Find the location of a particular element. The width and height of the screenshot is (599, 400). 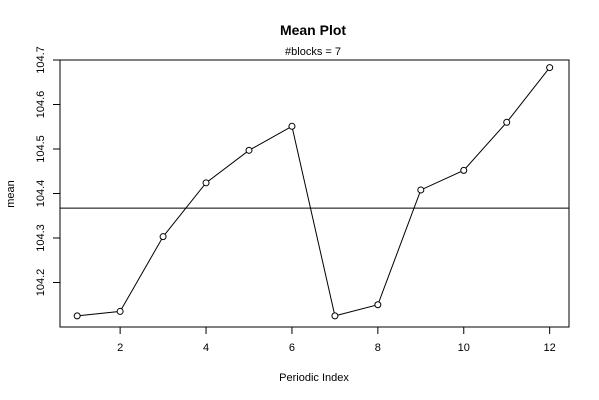

y-axis-label: mean is located at coordinates (11, 194).